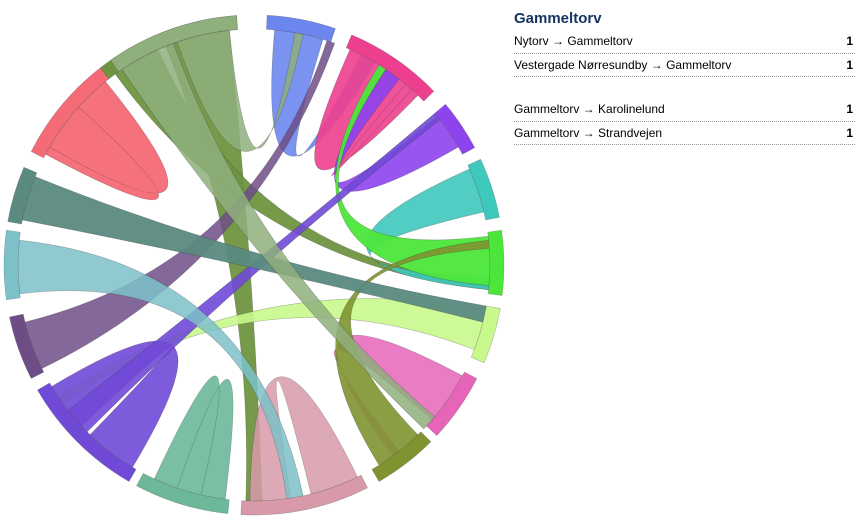 This screenshot has width=867, height=529. Describe the element at coordinates (623, 64) in the screenshot. I see `route-label: Vestergade Nørresundby → Gammeltorv` at that location.